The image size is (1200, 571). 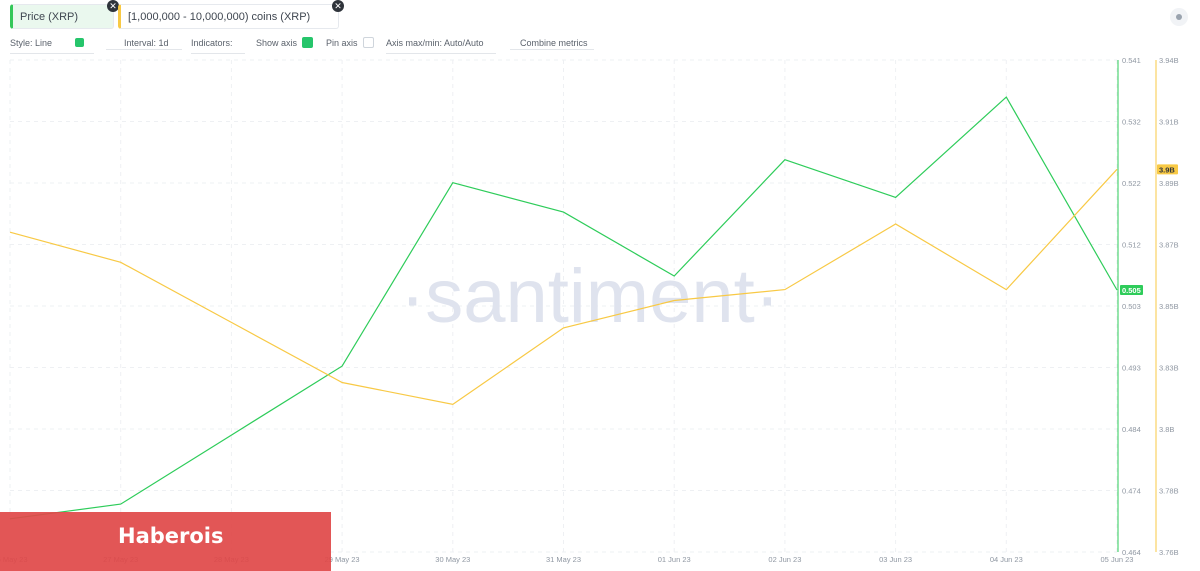 What do you see at coordinates (1117, 559) in the screenshot?
I see `x-axis-tick: 05 Jun 23` at bounding box center [1117, 559].